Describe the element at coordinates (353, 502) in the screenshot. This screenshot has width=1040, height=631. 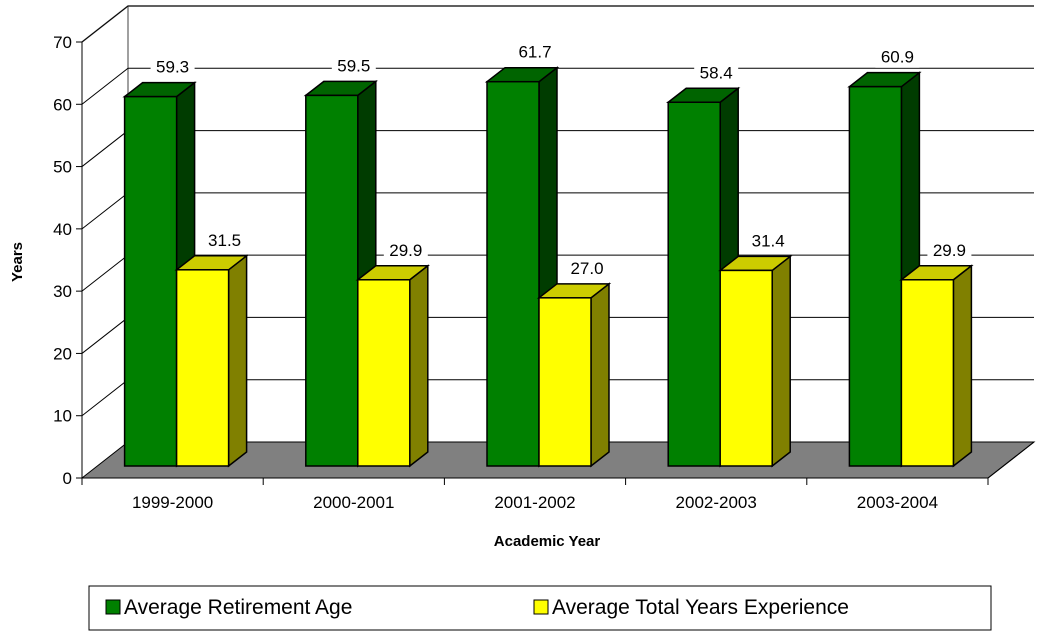
I see `x-tick-label: 2000-2001` at that location.